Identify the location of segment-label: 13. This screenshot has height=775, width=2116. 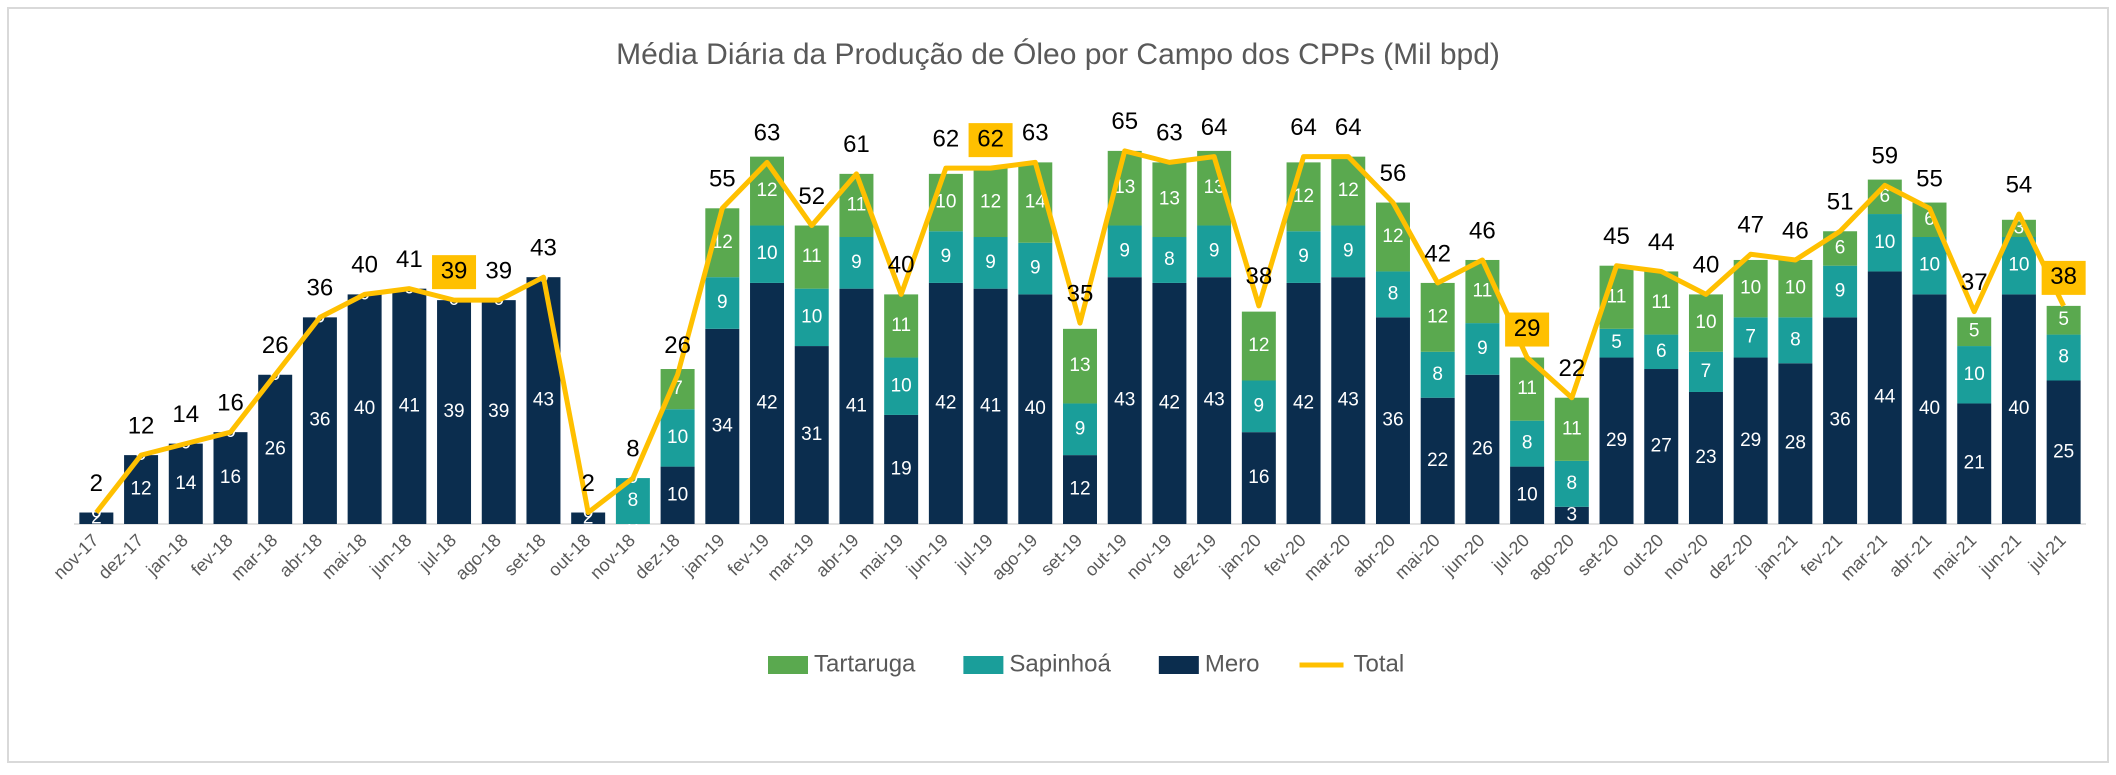
(1169, 199).